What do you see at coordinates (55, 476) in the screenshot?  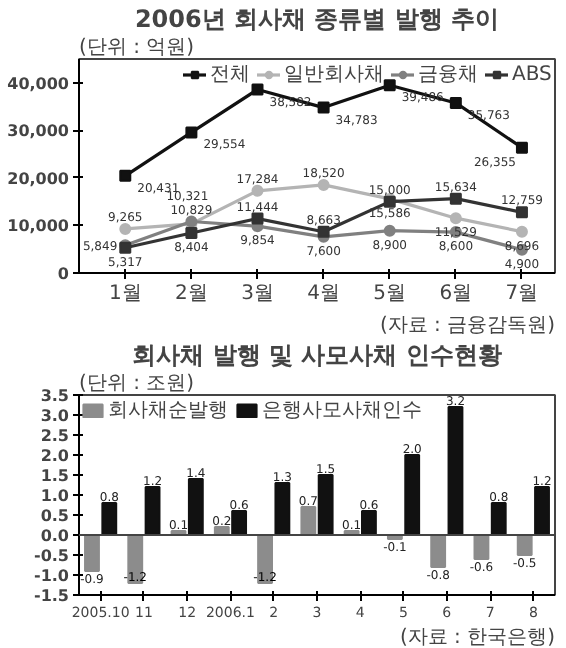 I see `y-tick-label: 1.5` at bounding box center [55, 476].